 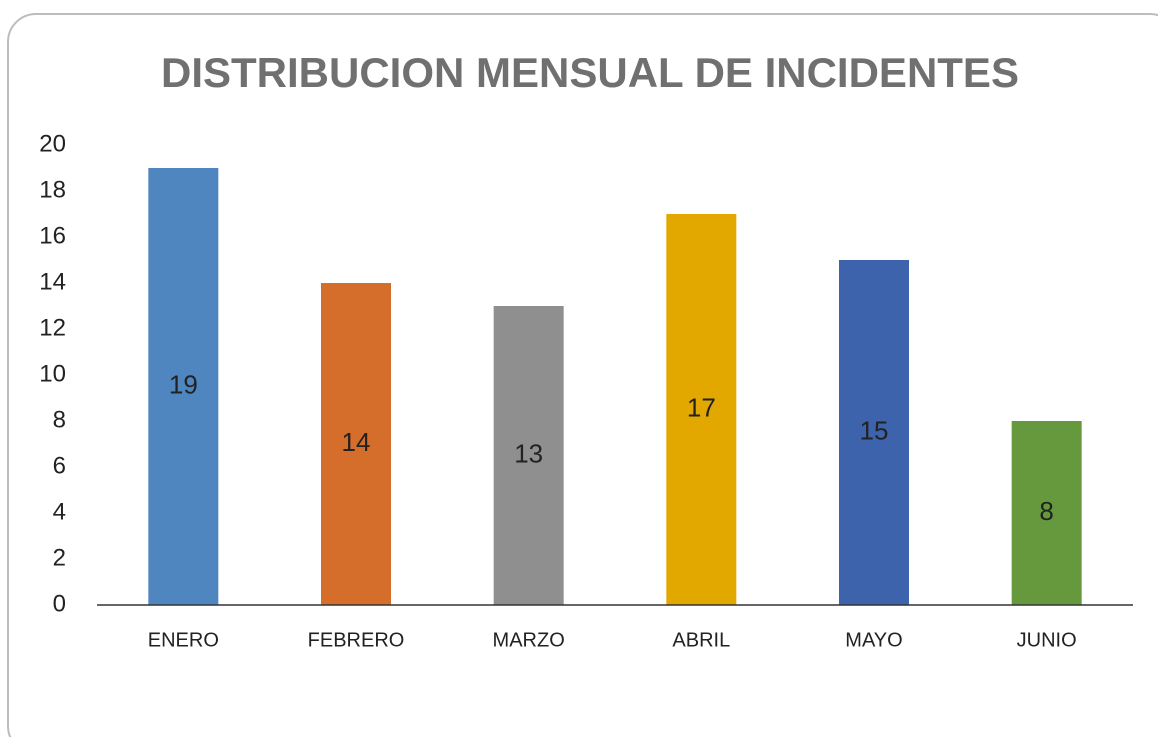 What do you see at coordinates (590, 72) in the screenshot?
I see `chart-title: DISTRIBUCION MENSUAL DE INCIDENTES` at bounding box center [590, 72].